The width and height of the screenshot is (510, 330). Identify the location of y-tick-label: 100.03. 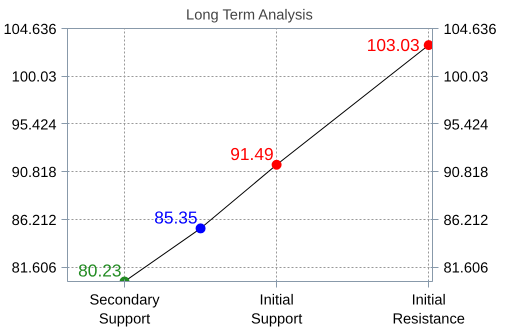
(34, 78).